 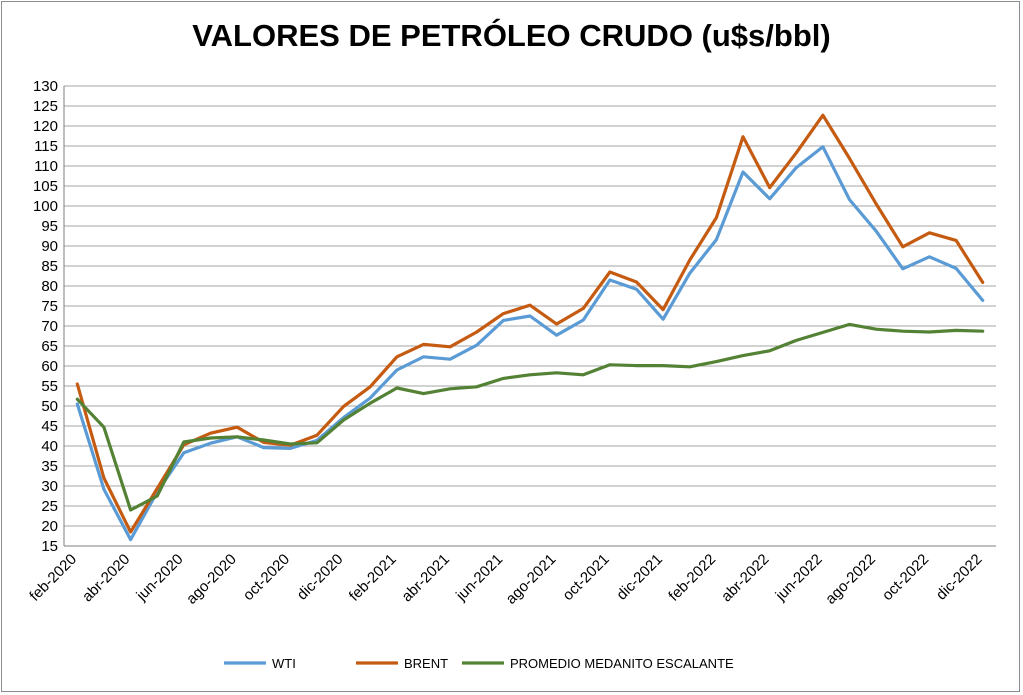 What do you see at coordinates (959, 577) in the screenshot?
I see `x-tick-label: dic-2022` at bounding box center [959, 577].